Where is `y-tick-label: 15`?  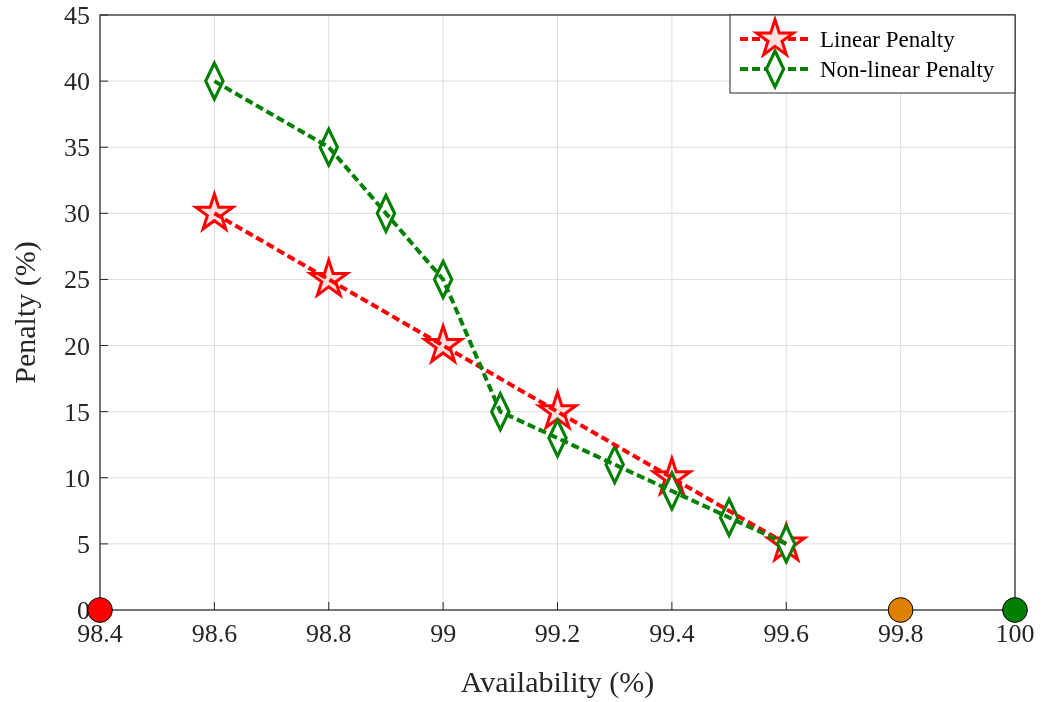
y-tick-label: 15 is located at coordinates (77, 412).